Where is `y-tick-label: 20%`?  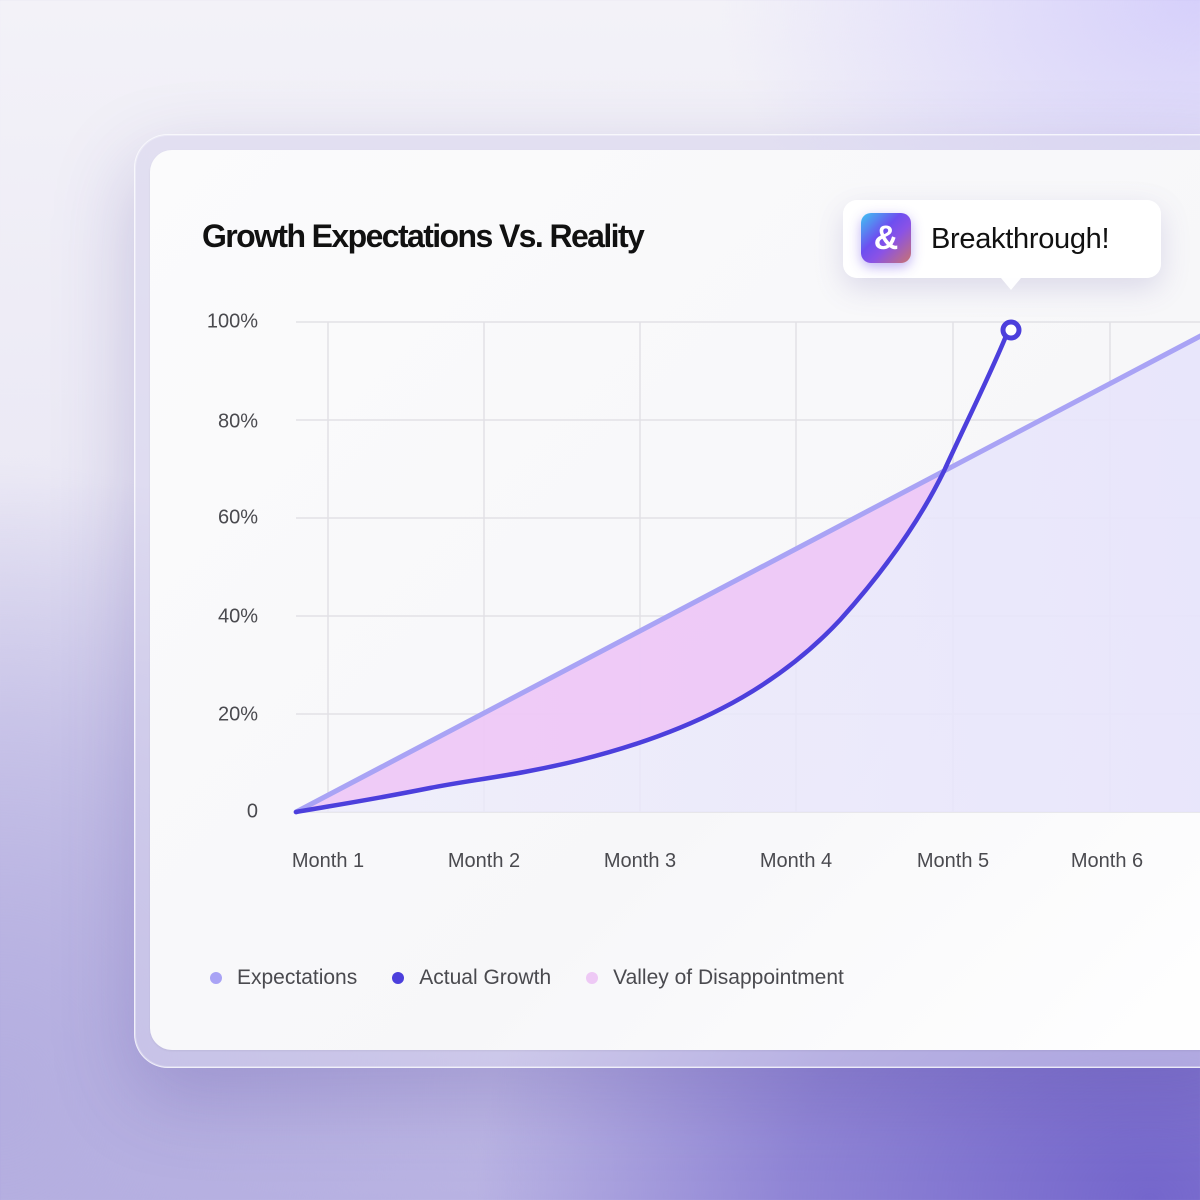
y-tick-label: 20% is located at coordinates (237, 714).